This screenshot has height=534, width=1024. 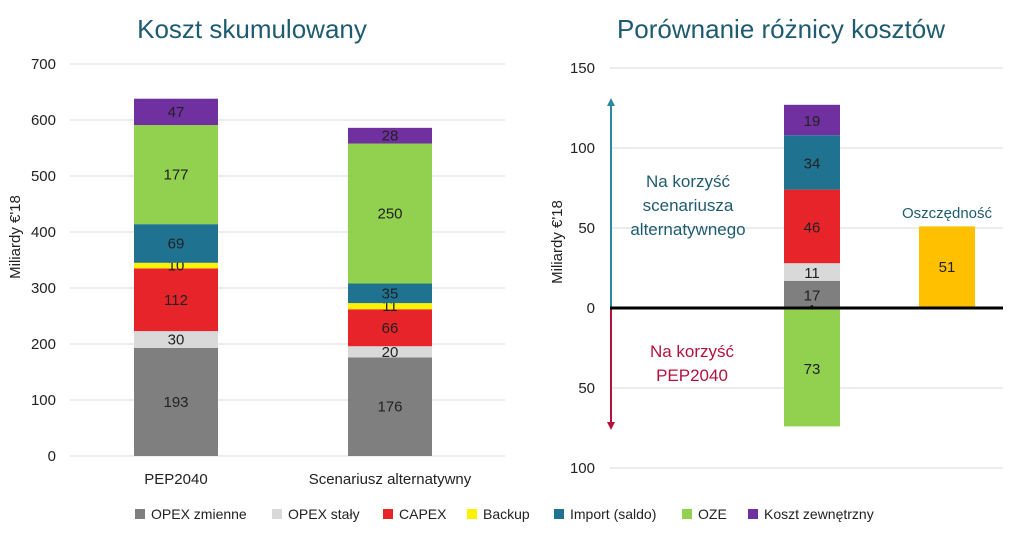 What do you see at coordinates (692, 351) in the screenshot?
I see `annotation-down-line: Na korzyść` at bounding box center [692, 351].